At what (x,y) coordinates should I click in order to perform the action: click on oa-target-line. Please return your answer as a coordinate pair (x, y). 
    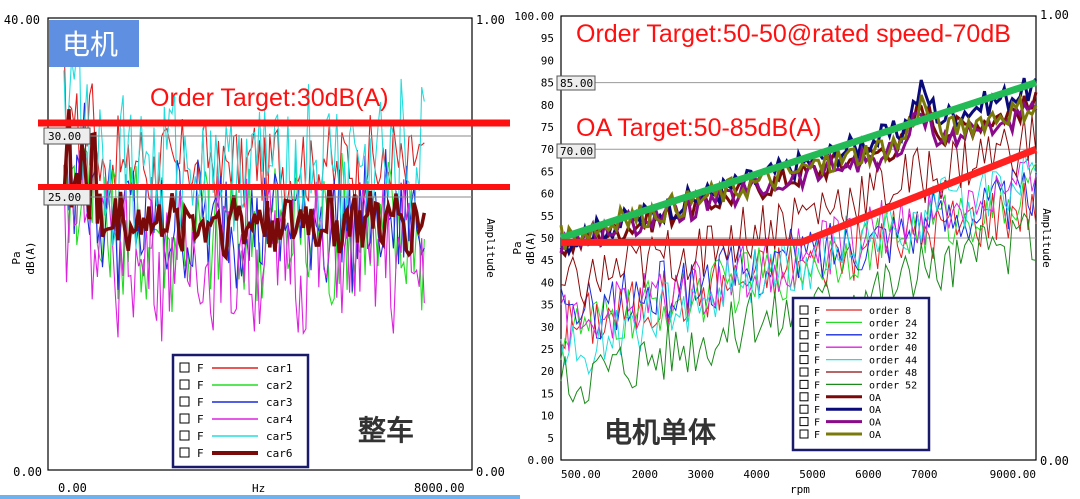
    Looking at the image, I should click on (798, 160).